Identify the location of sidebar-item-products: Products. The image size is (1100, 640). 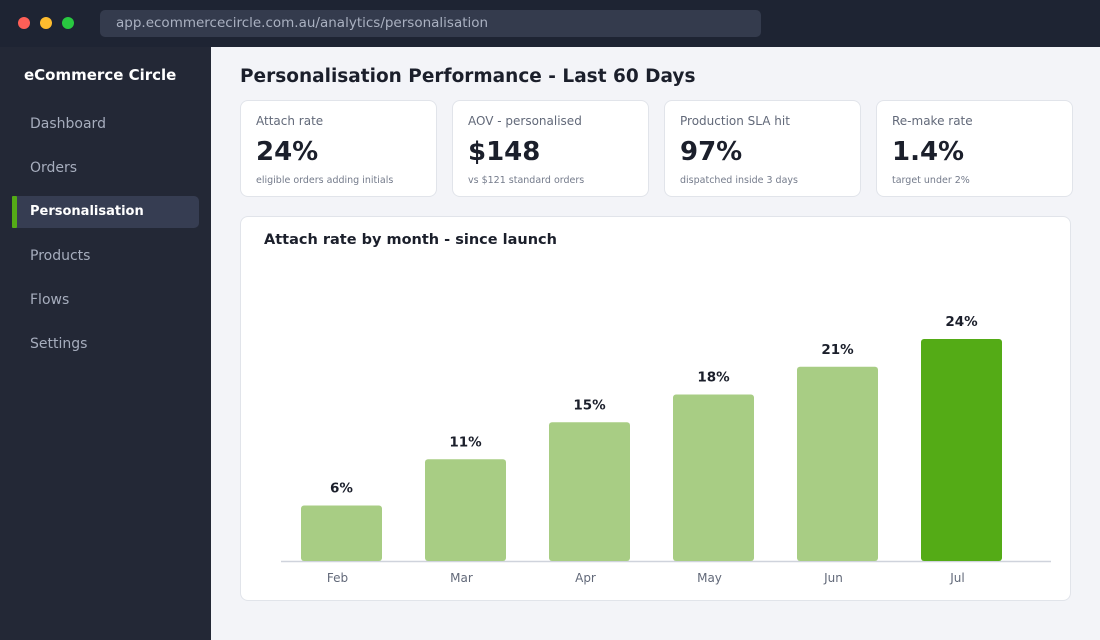
(60, 256).